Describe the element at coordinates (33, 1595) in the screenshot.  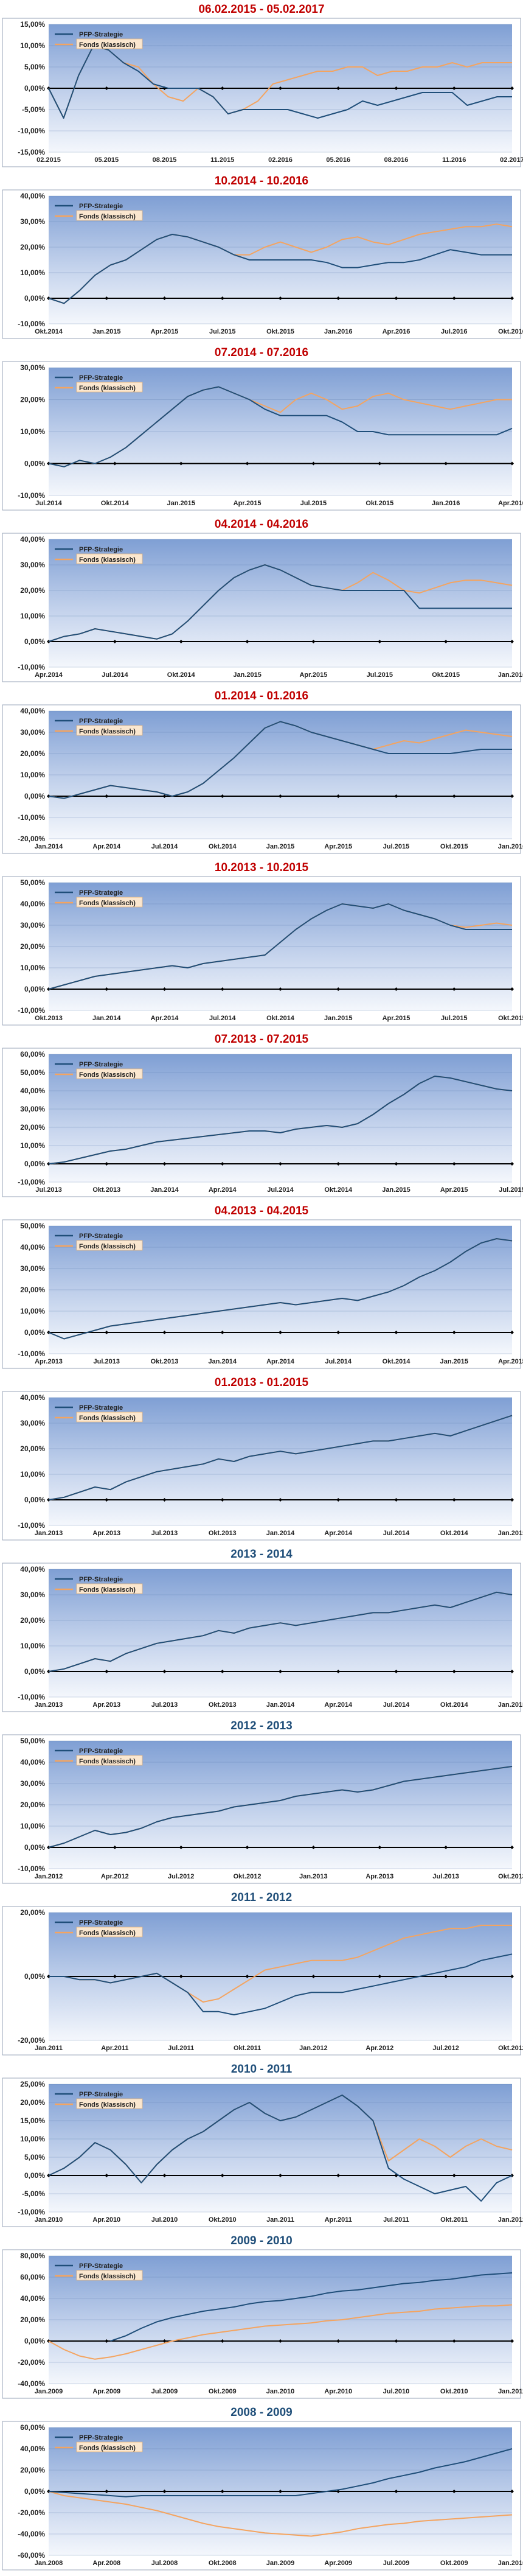
I see `y-tick-label: 30,00%` at that location.